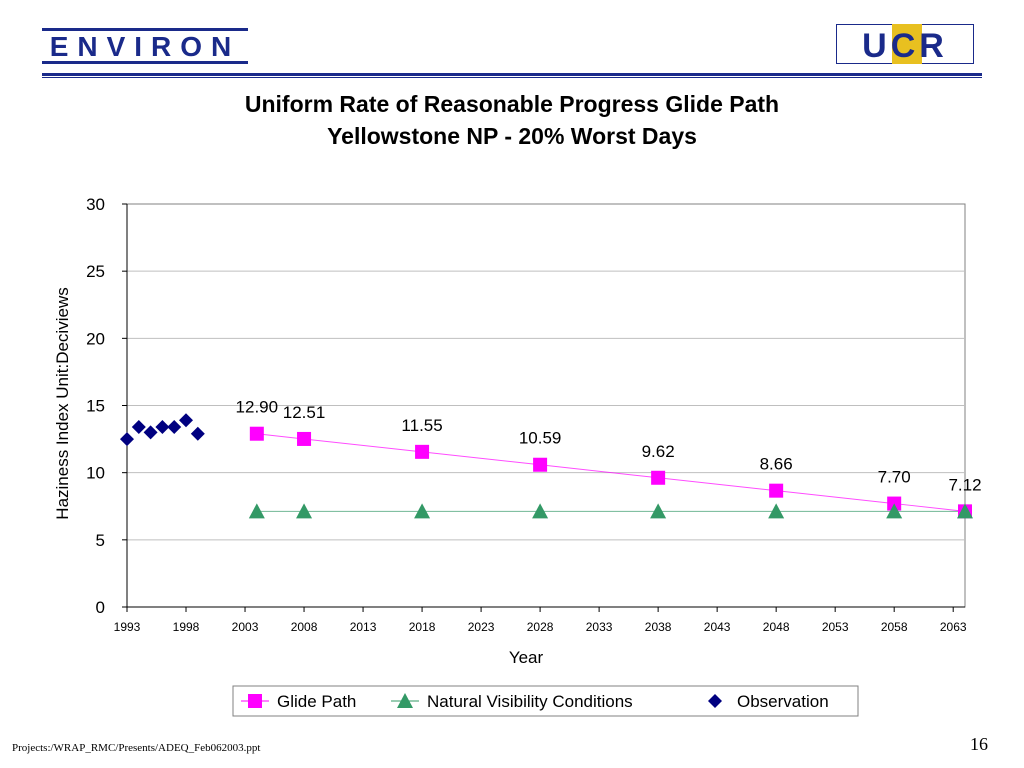  I want to click on y-tick-label: 15, so click(95, 406).